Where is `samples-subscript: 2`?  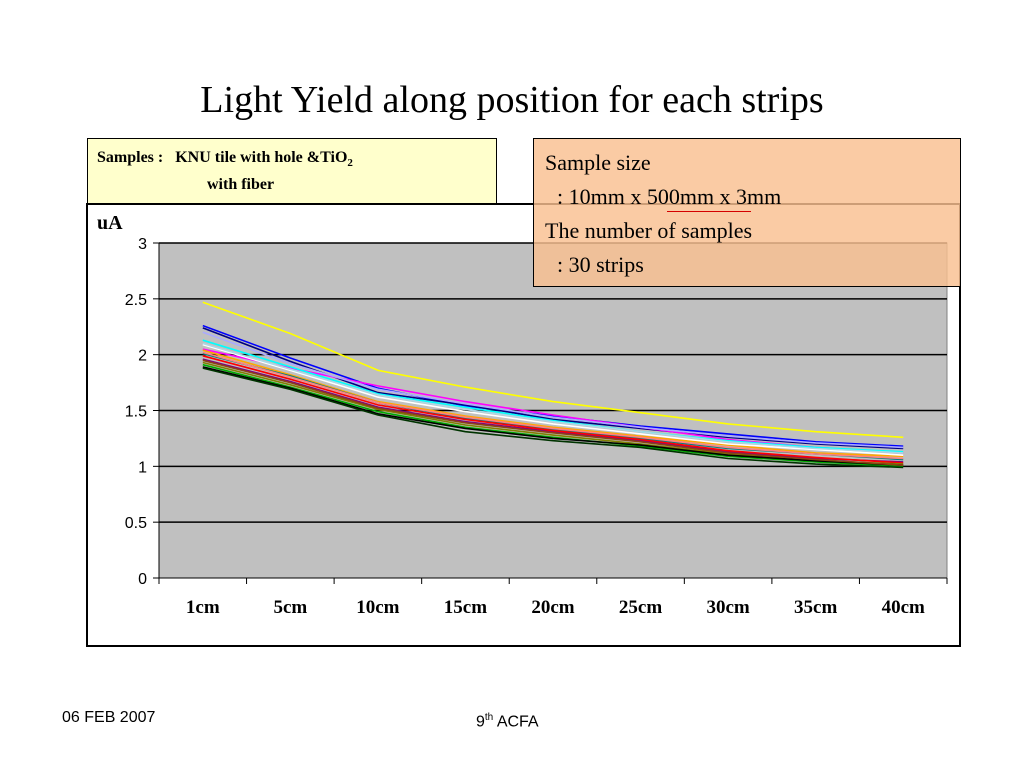
samples-subscript: 2 is located at coordinates (350, 163).